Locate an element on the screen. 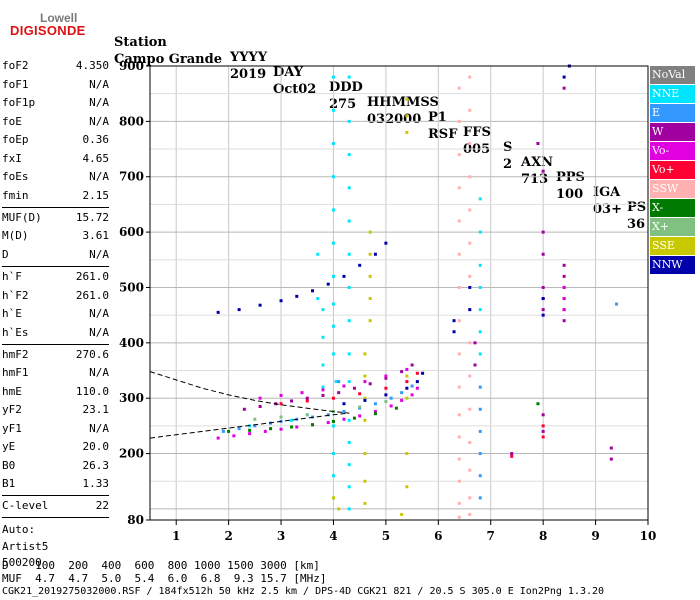 The width and height of the screenshot is (700, 600). legend-item-noval: NoVal is located at coordinates (672, 75).